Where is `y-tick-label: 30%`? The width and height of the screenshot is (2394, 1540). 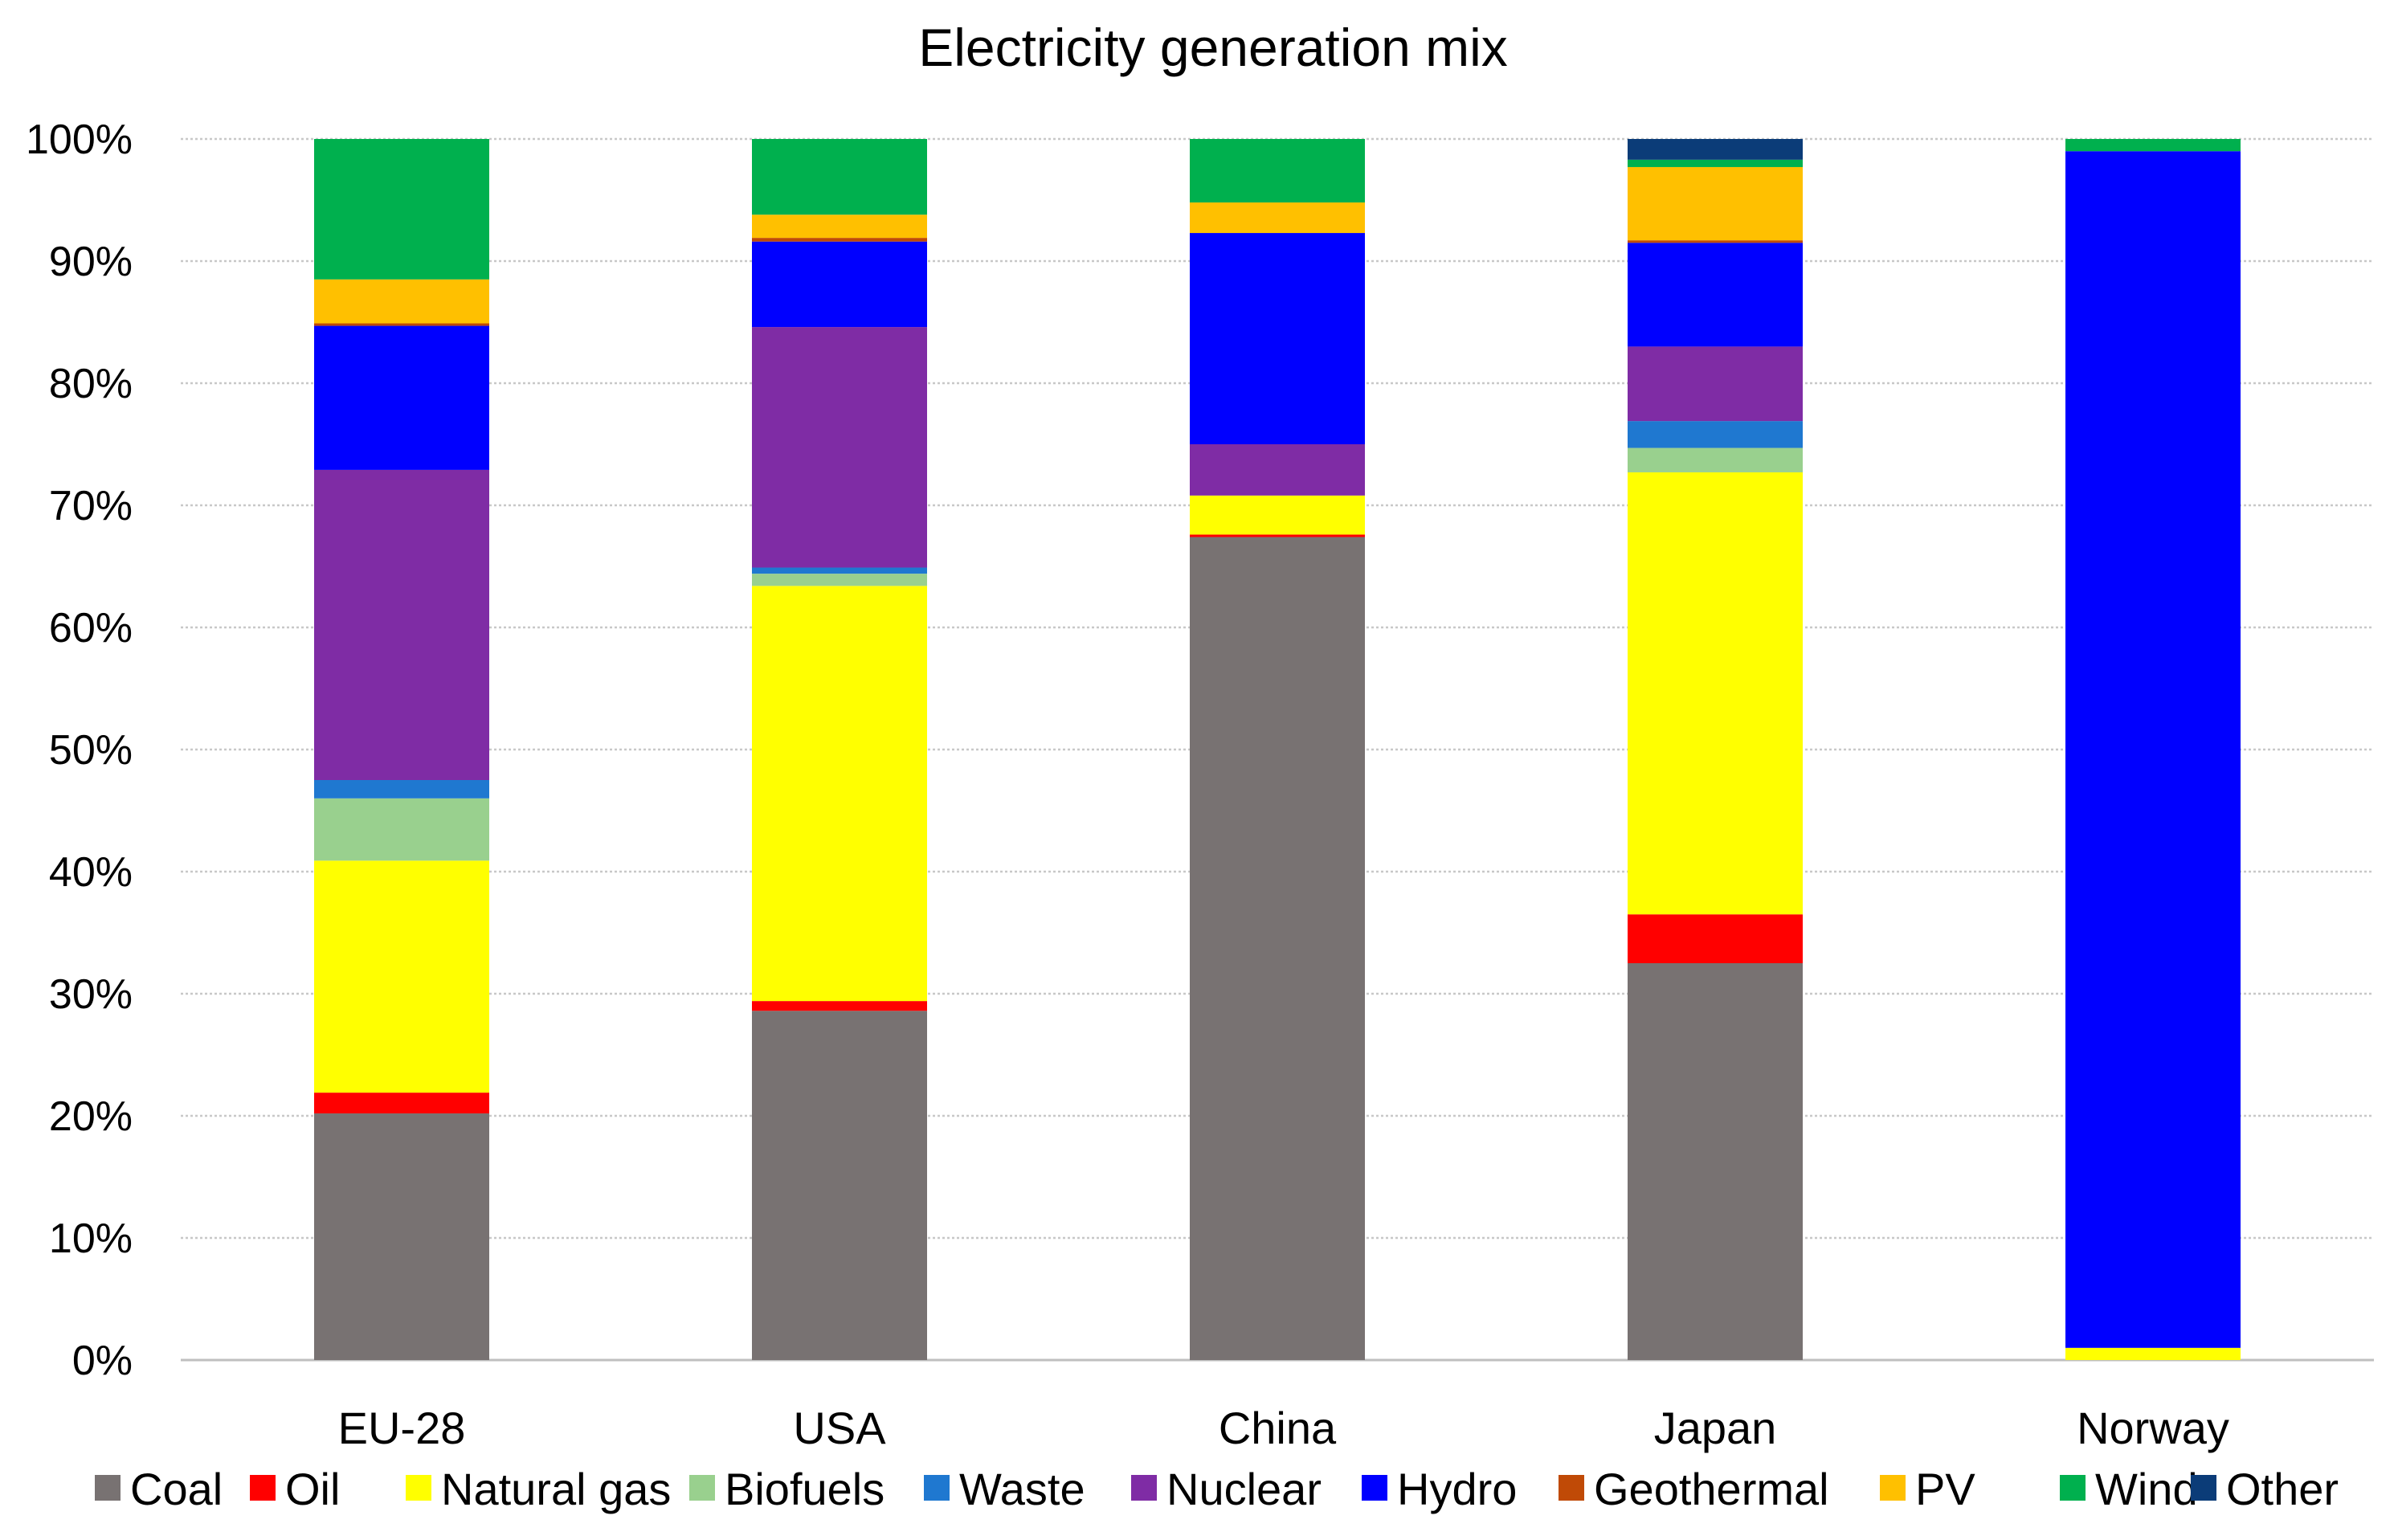 y-tick-label: 30% is located at coordinates (91, 994).